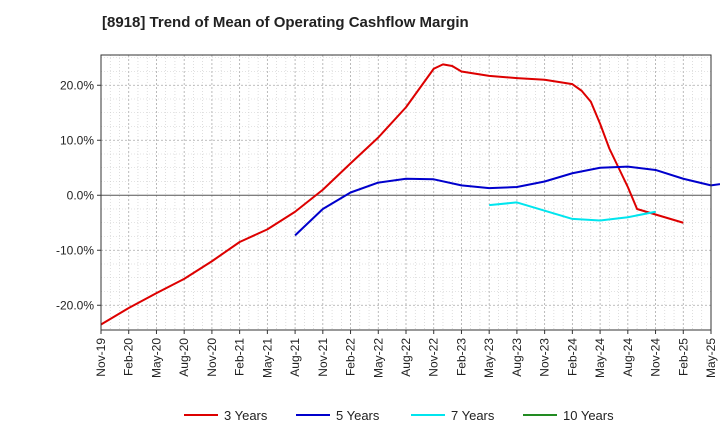 The width and height of the screenshot is (720, 440). I want to click on x-tick-label: Feb-21, so click(240, 357).